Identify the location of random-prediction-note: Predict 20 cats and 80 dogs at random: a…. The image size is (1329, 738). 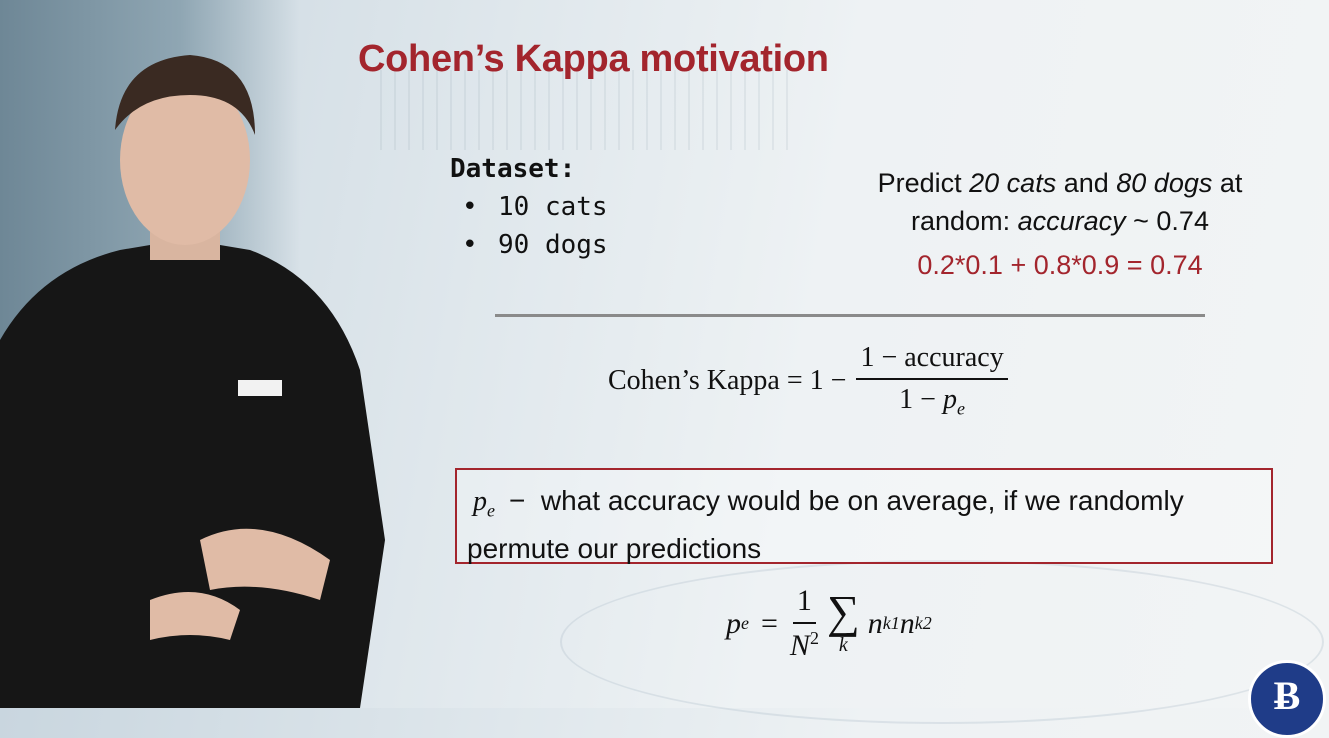
(1060, 224).